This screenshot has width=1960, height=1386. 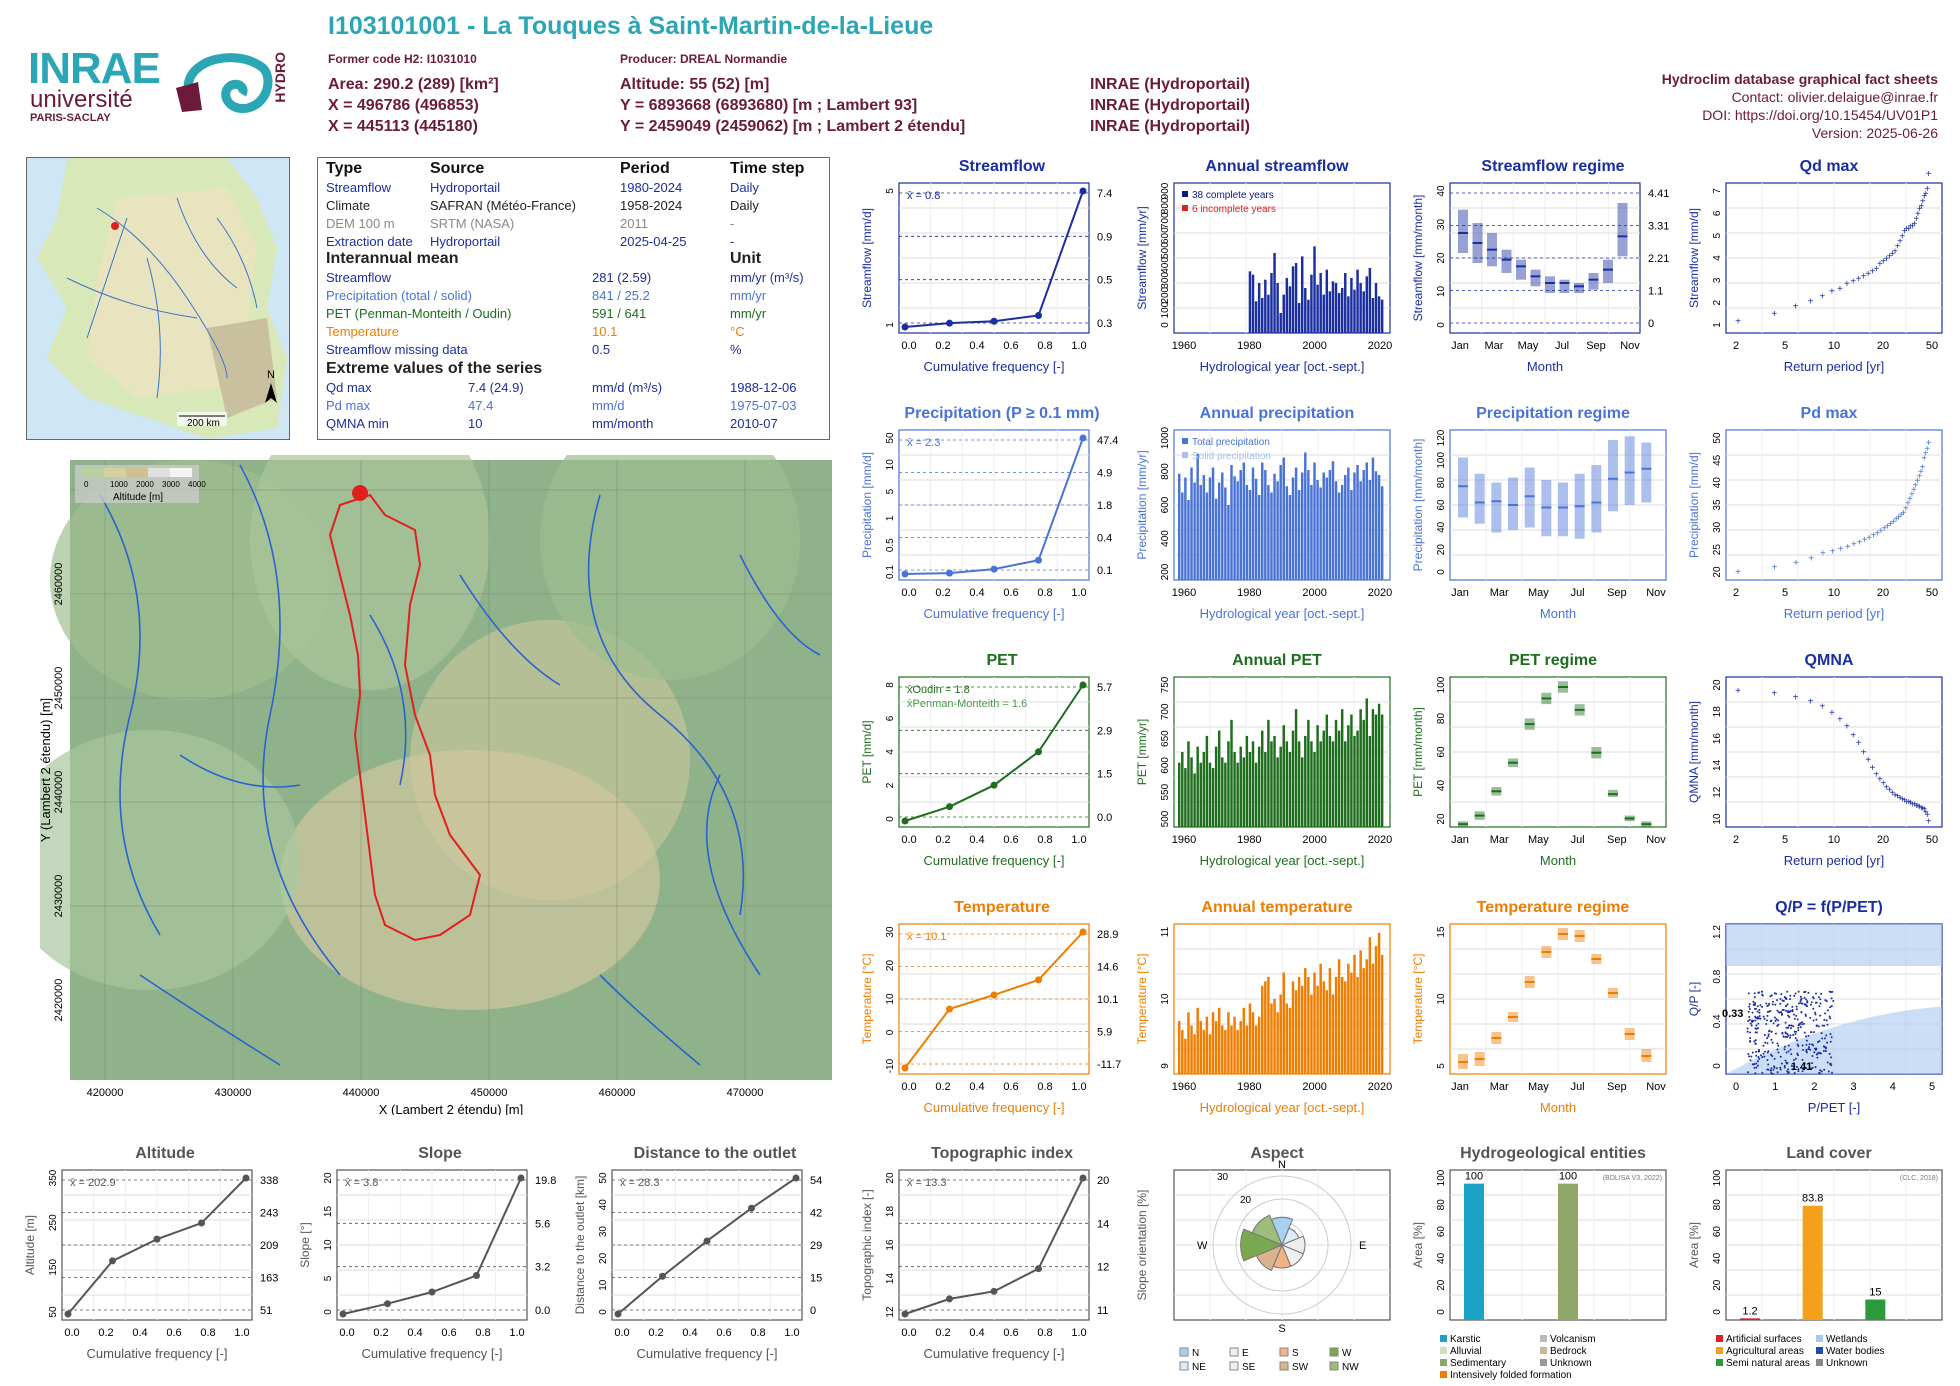 What do you see at coordinates (1834, 97) in the screenshot?
I see `contact-link: Contact: olivier.delaigue@inrae.fr` at bounding box center [1834, 97].